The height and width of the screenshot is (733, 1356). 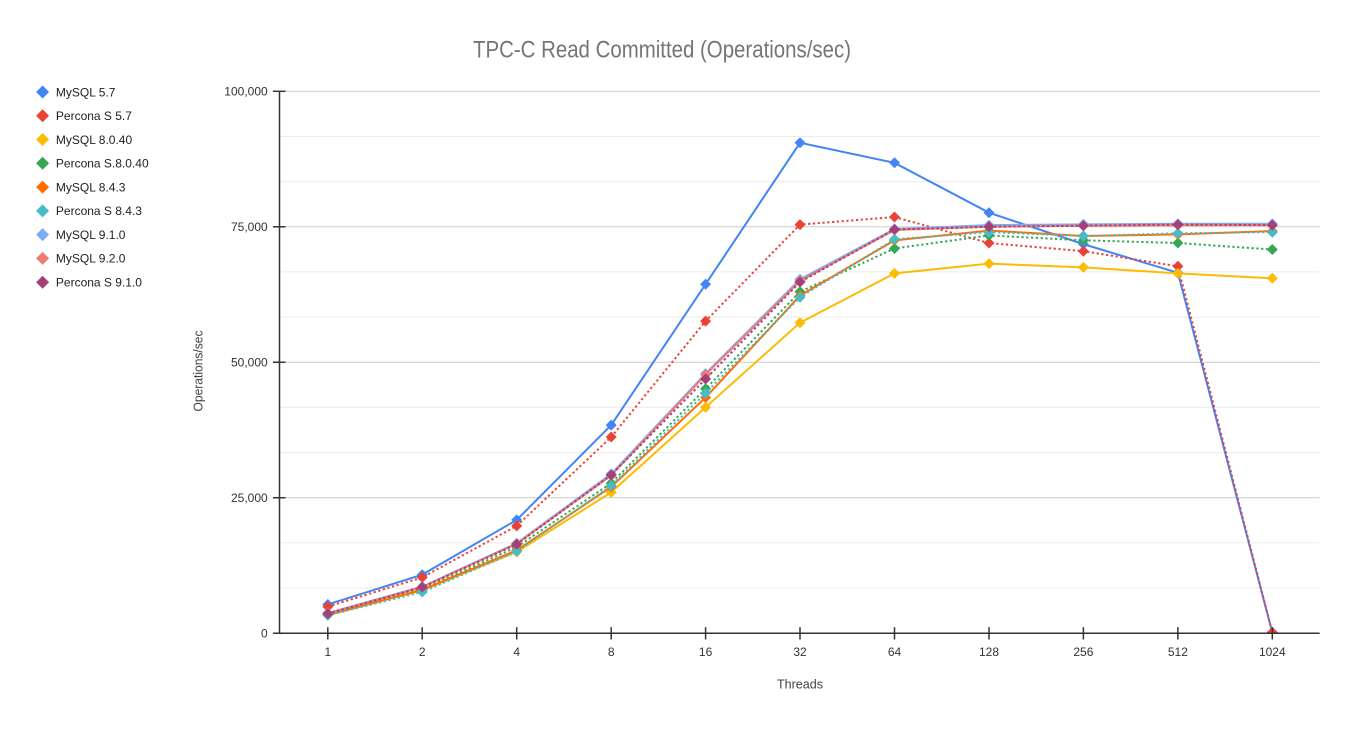 I want to click on svg-text: MySQL 8.4.3, so click(x=91, y=187).